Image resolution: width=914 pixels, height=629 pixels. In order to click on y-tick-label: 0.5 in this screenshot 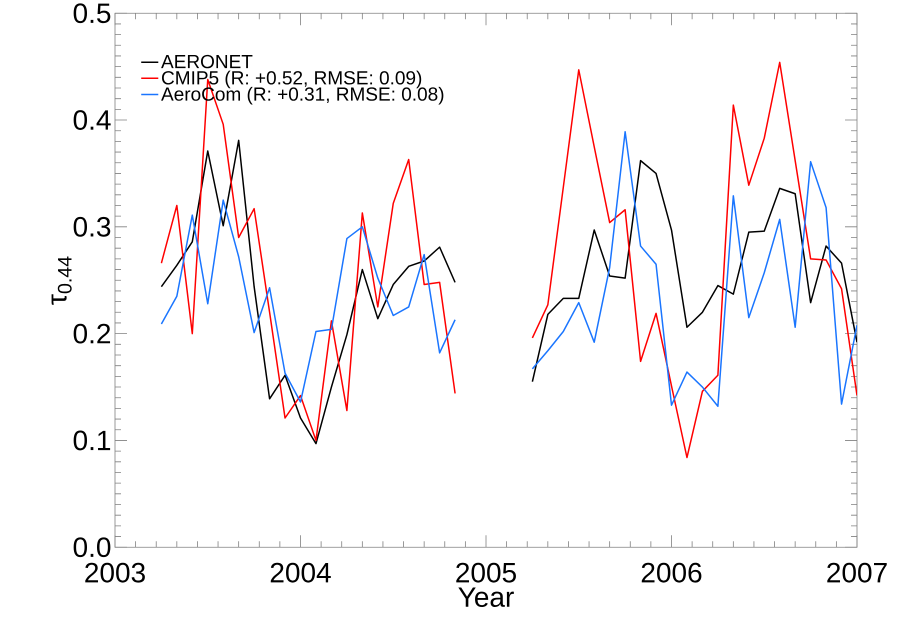, I will do `click(92, 13)`.